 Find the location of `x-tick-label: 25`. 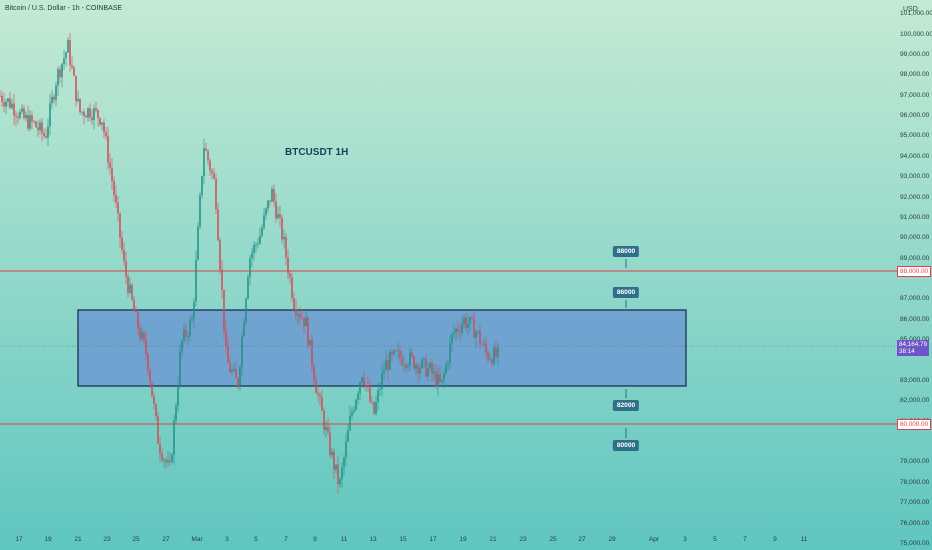

x-tick-label: 25 is located at coordinates (136, 539).